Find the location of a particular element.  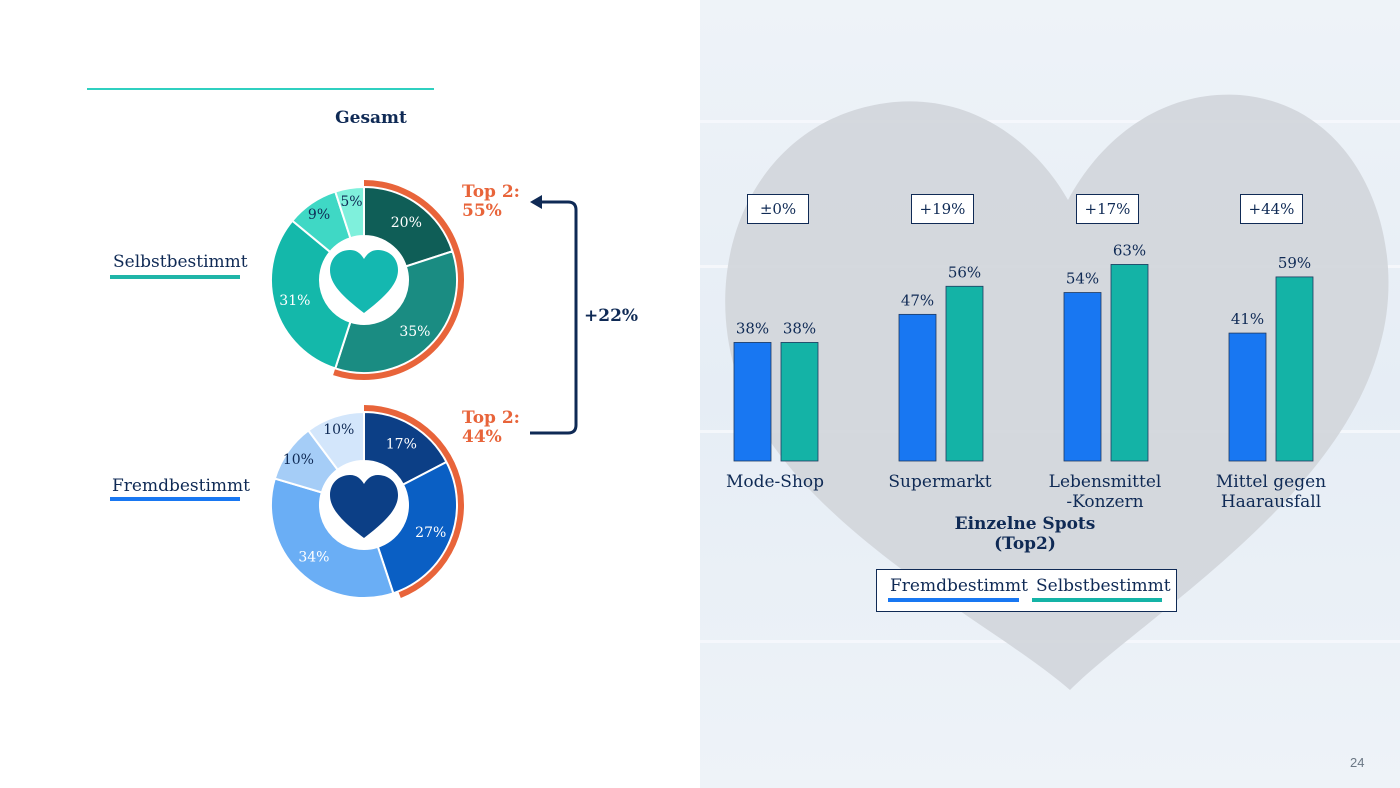

category-line: Mittel gegen is located at coordinates (1271, 482).